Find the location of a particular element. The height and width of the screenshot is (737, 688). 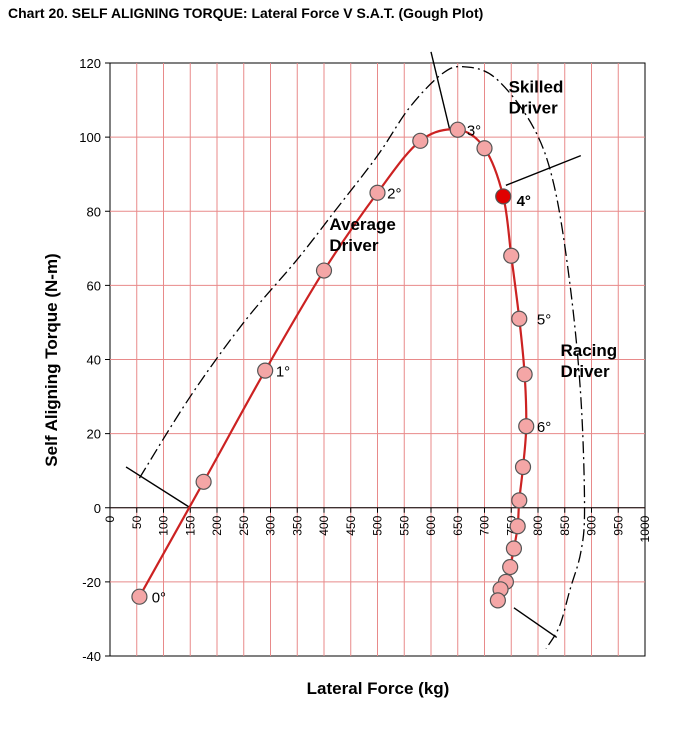

x-tick-label: 700 is located at coordinates (485, 525).